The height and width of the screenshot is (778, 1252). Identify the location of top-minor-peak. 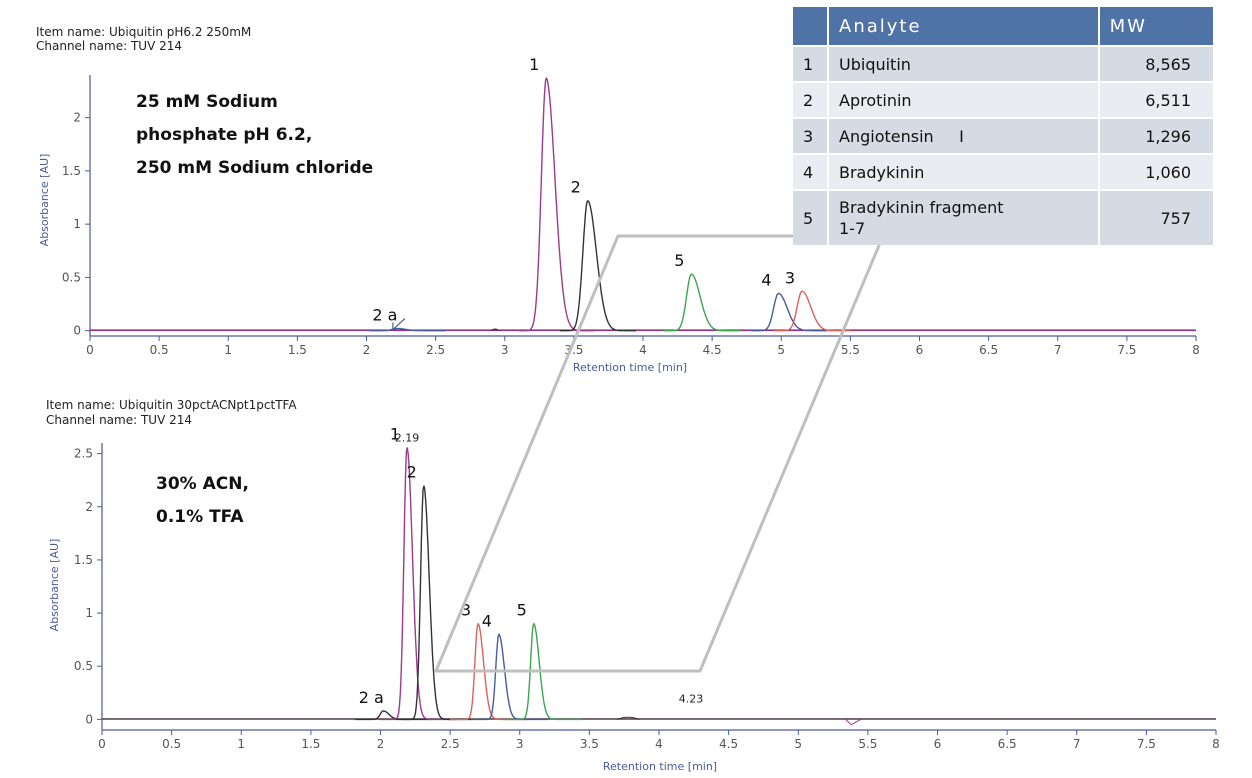
(495, 330).